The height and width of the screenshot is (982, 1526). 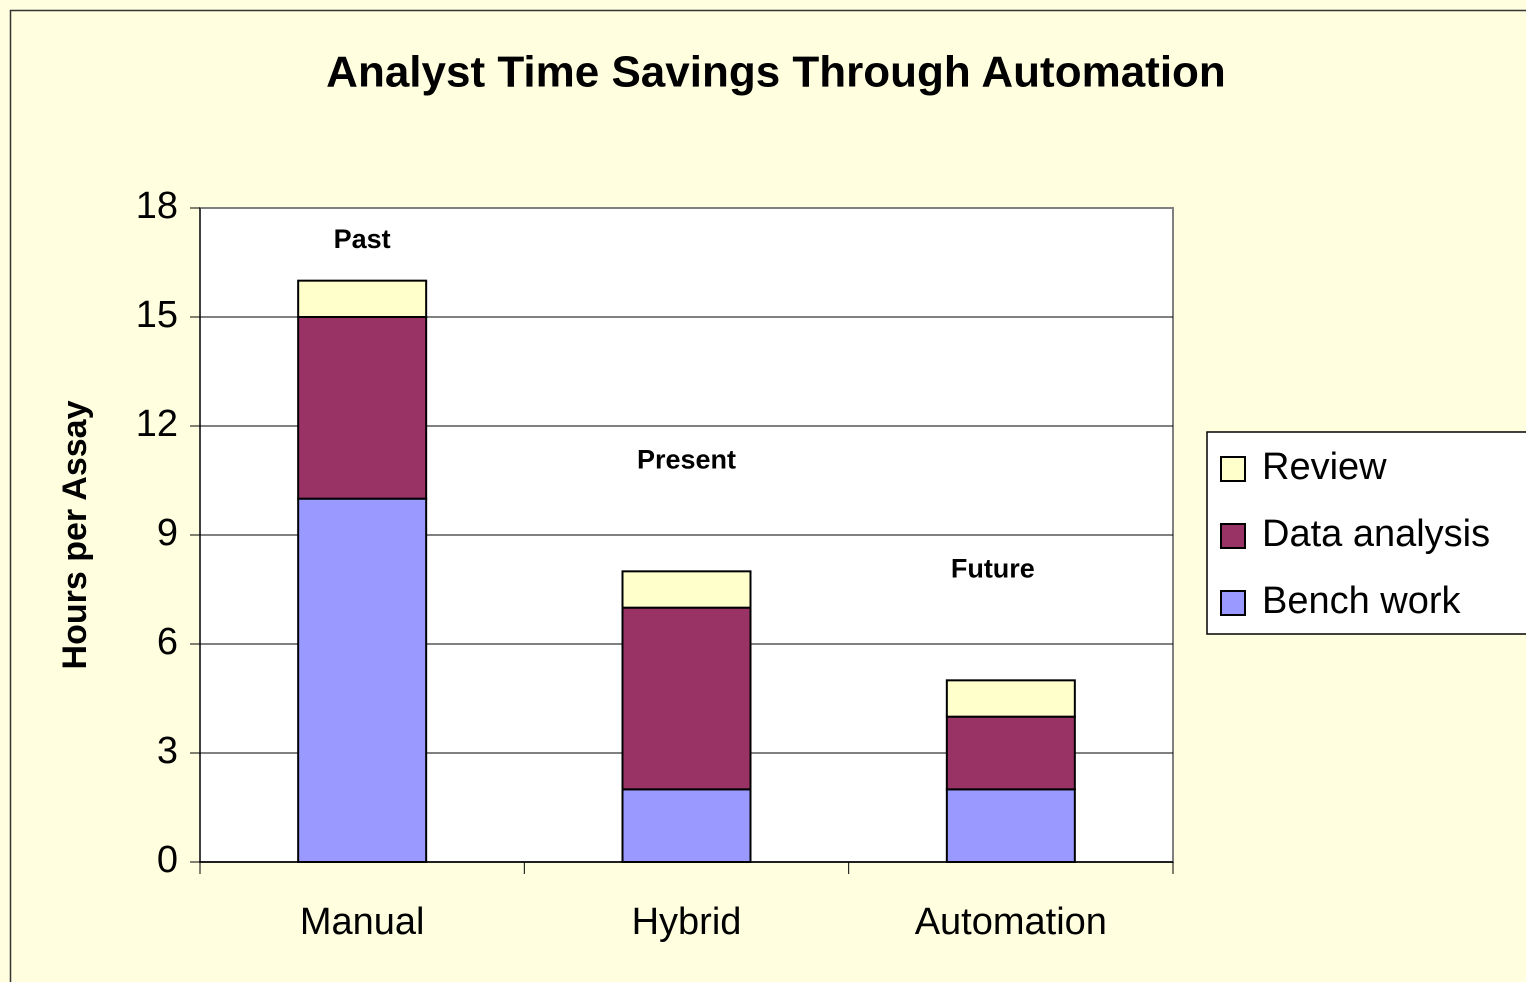 I want to click on x-tick-label: Automation, so click(x=1011, y=922).